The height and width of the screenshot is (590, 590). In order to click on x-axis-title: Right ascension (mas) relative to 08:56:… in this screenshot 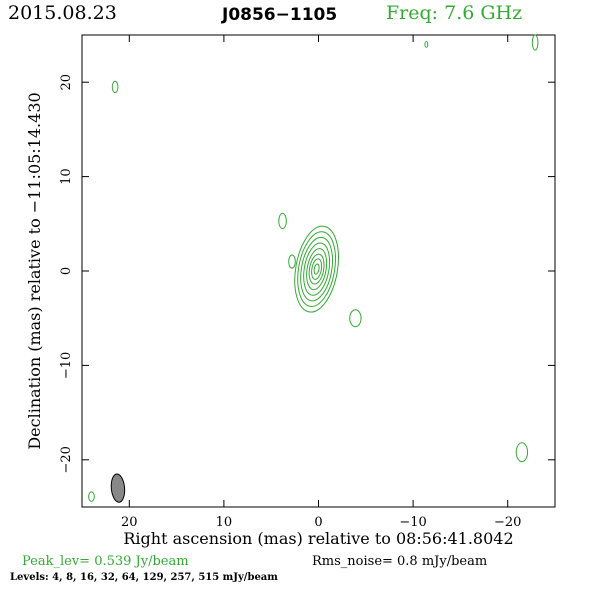, I will do `click(318, 538)`.